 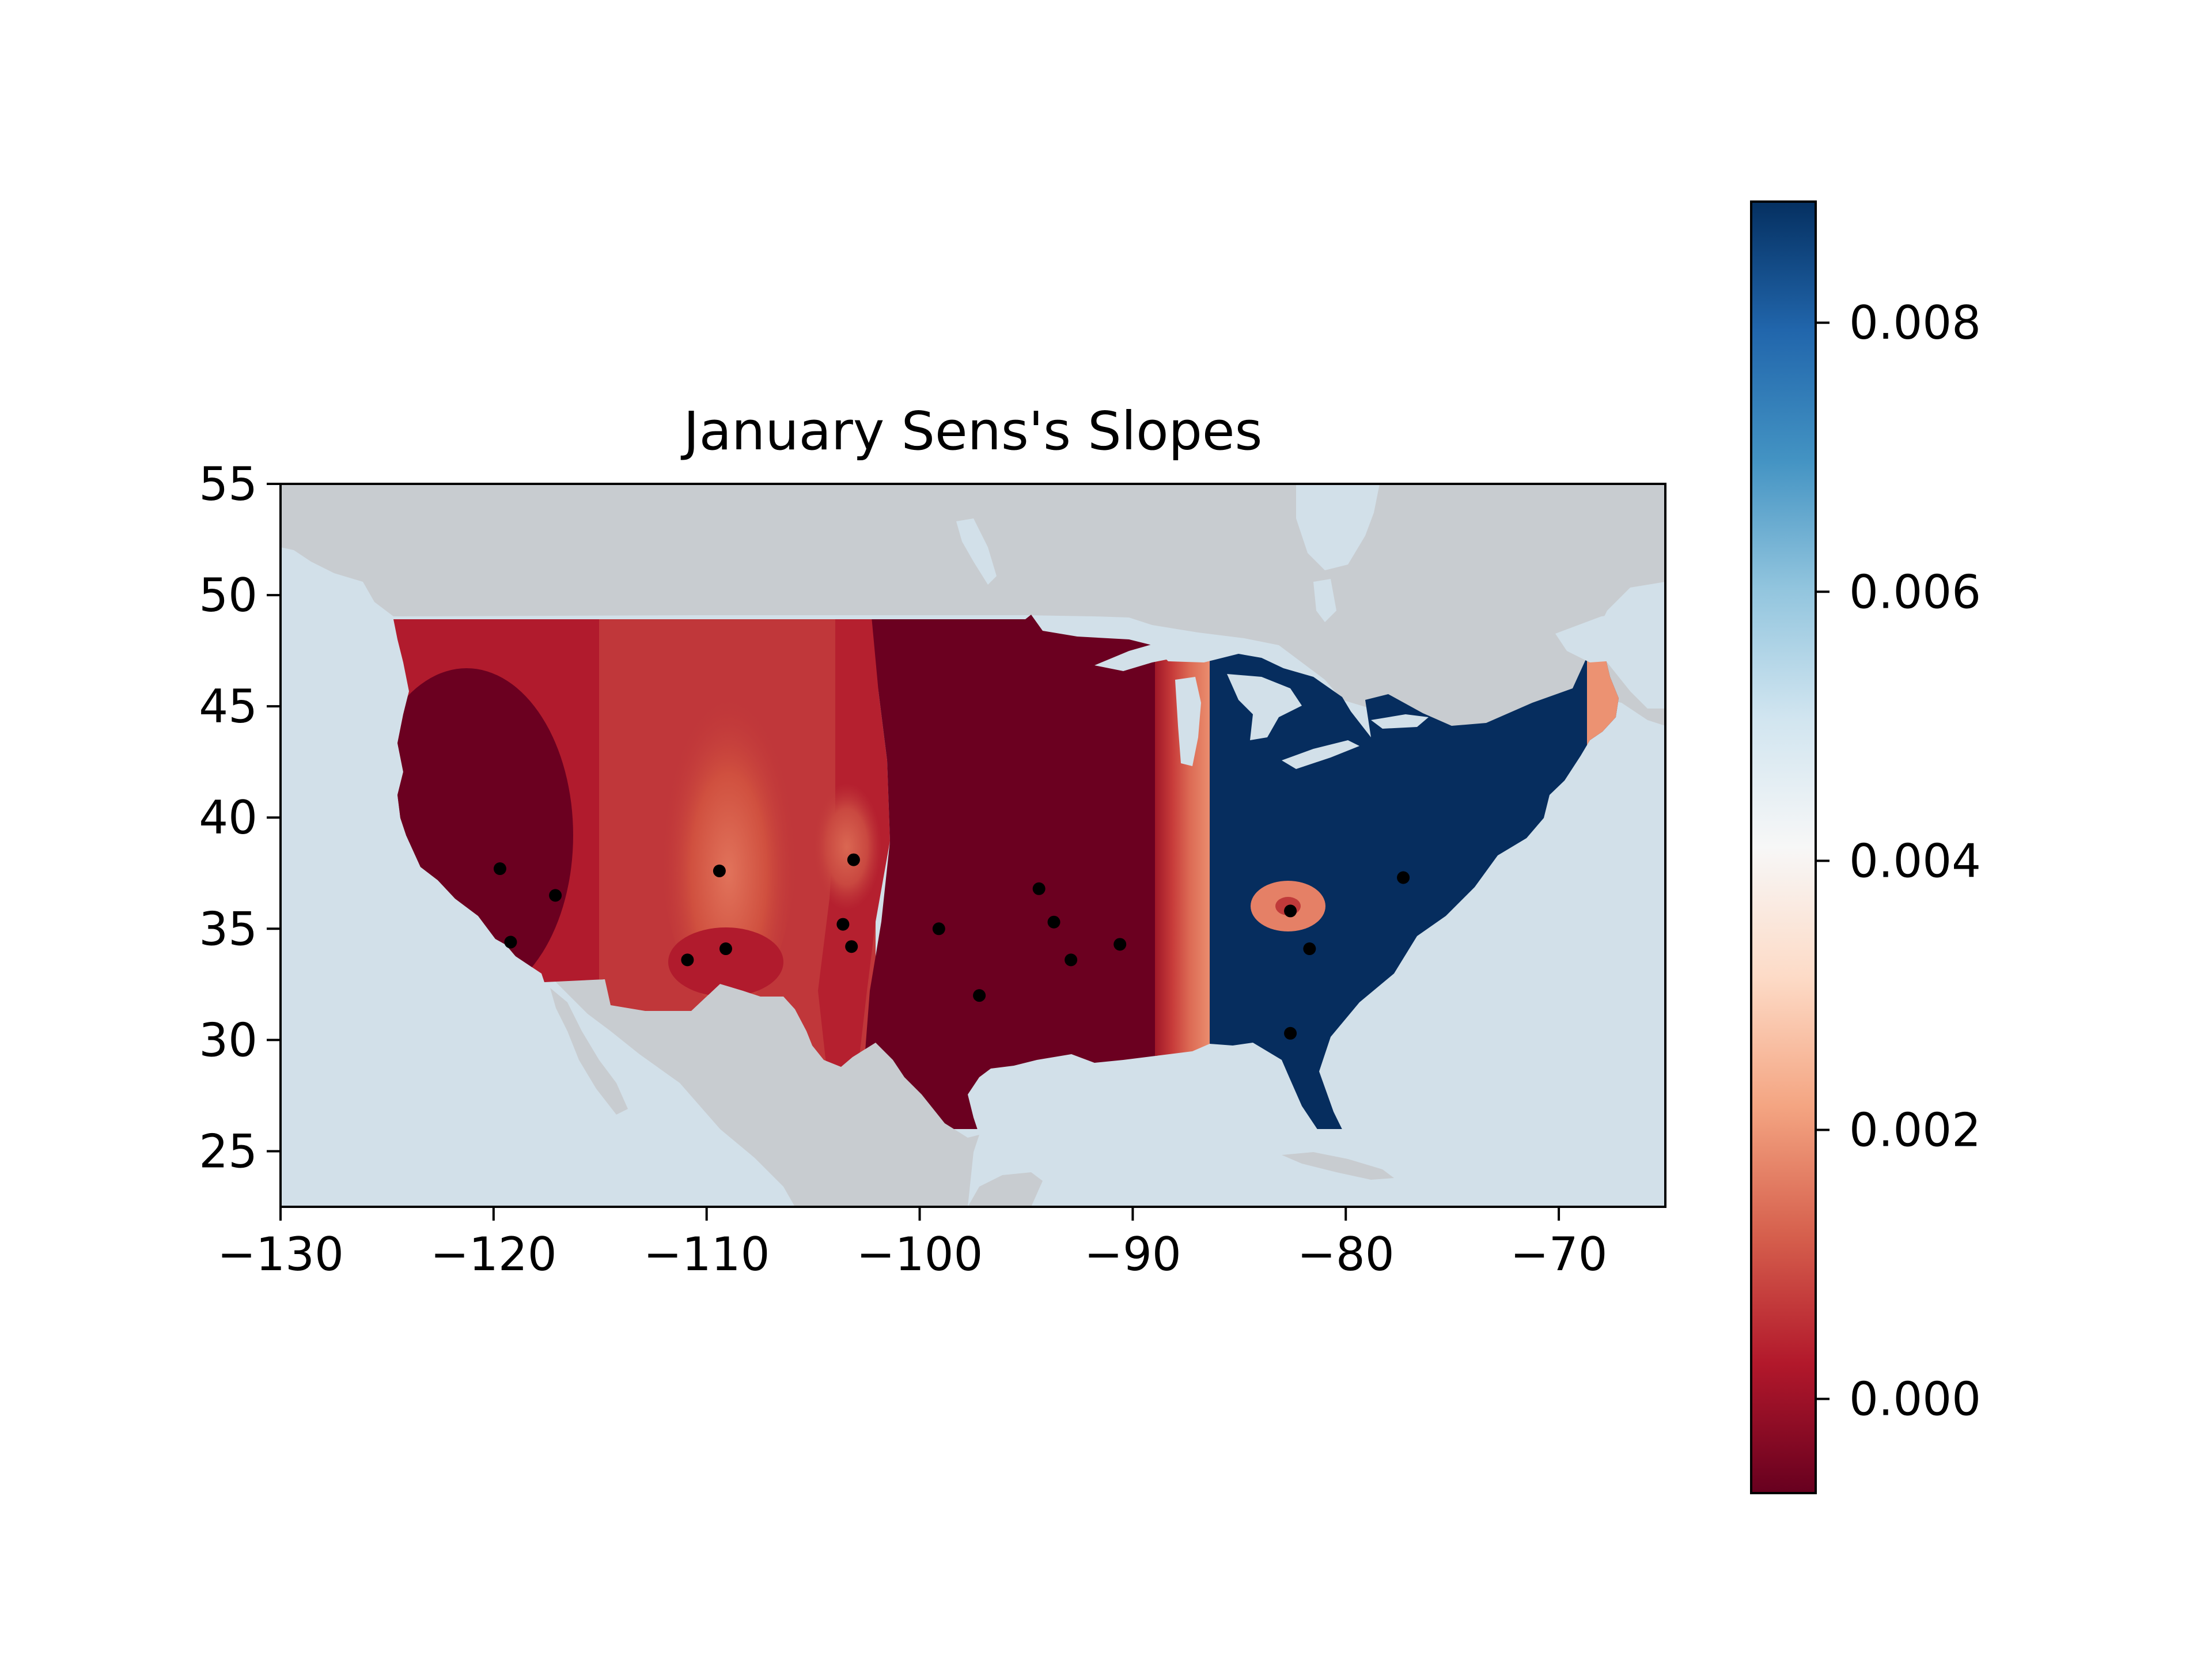 What do you see at coordinates (589, 1051) in the screenshot?
I see `baja-california` at bounding box center [589, 1051].